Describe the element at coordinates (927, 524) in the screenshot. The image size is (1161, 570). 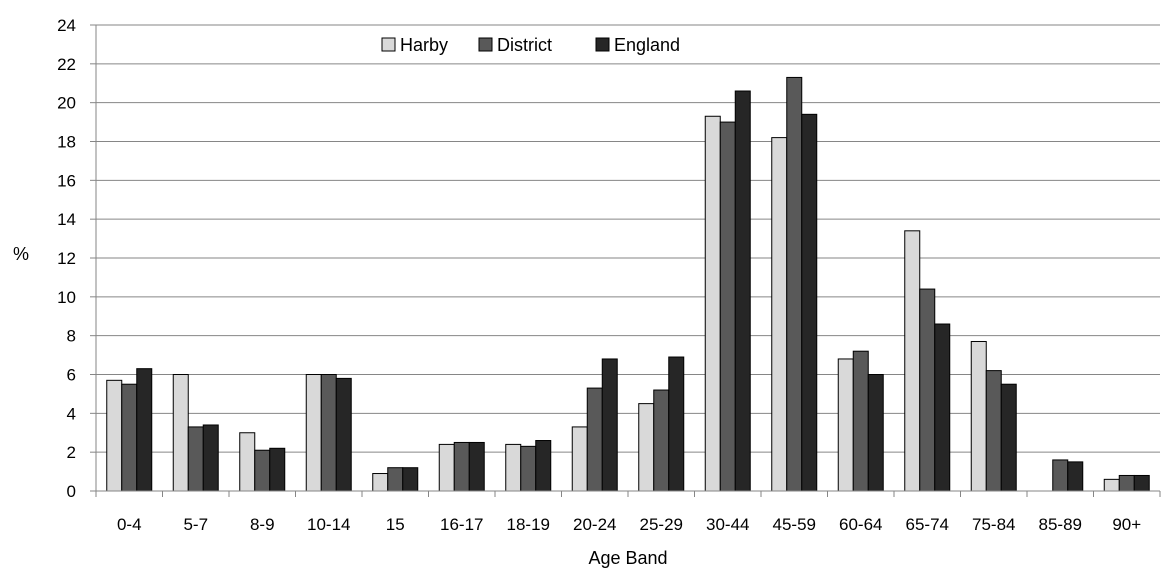
I see `x-tick-label: 65-74` at that location.